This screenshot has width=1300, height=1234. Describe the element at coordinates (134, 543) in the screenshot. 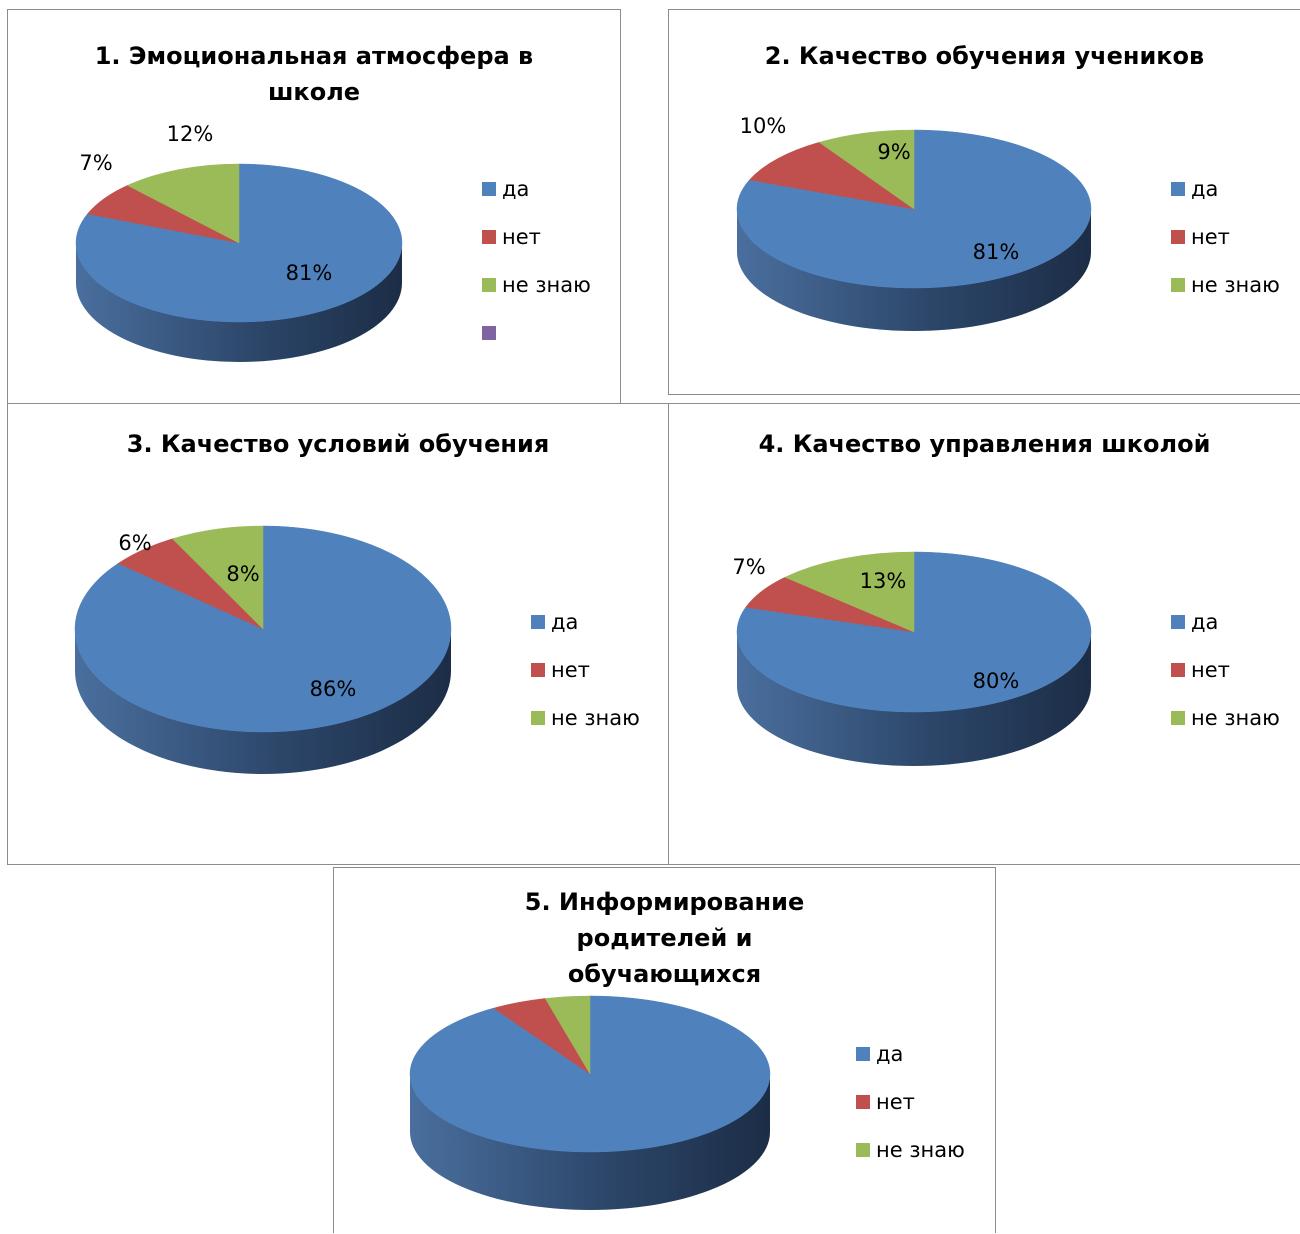

I see `data-label: 6%` at that location.